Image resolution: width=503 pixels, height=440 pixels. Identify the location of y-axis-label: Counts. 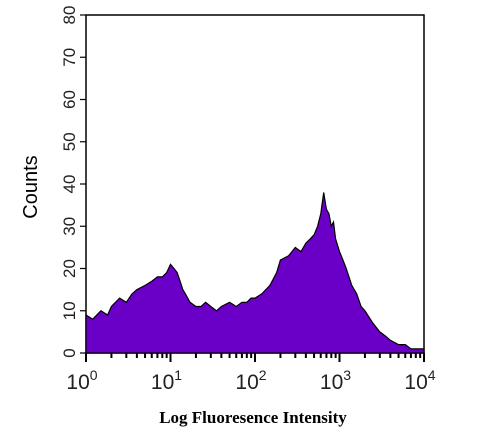
(31, 186).